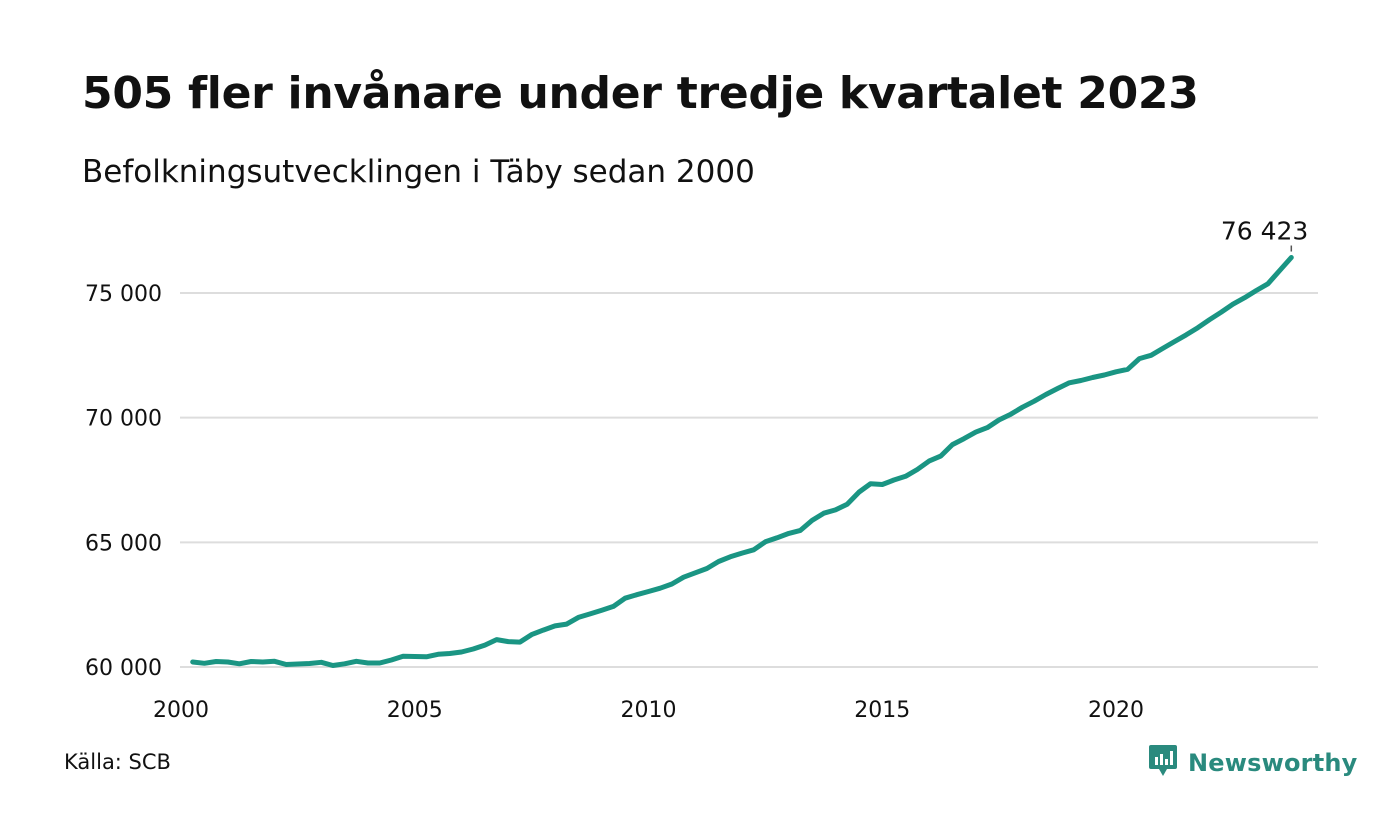  What do you see at coordinates (1116, 710) in the screenshot?
I see `x-tick-label: 2020` at bounding box center [1116, 710].